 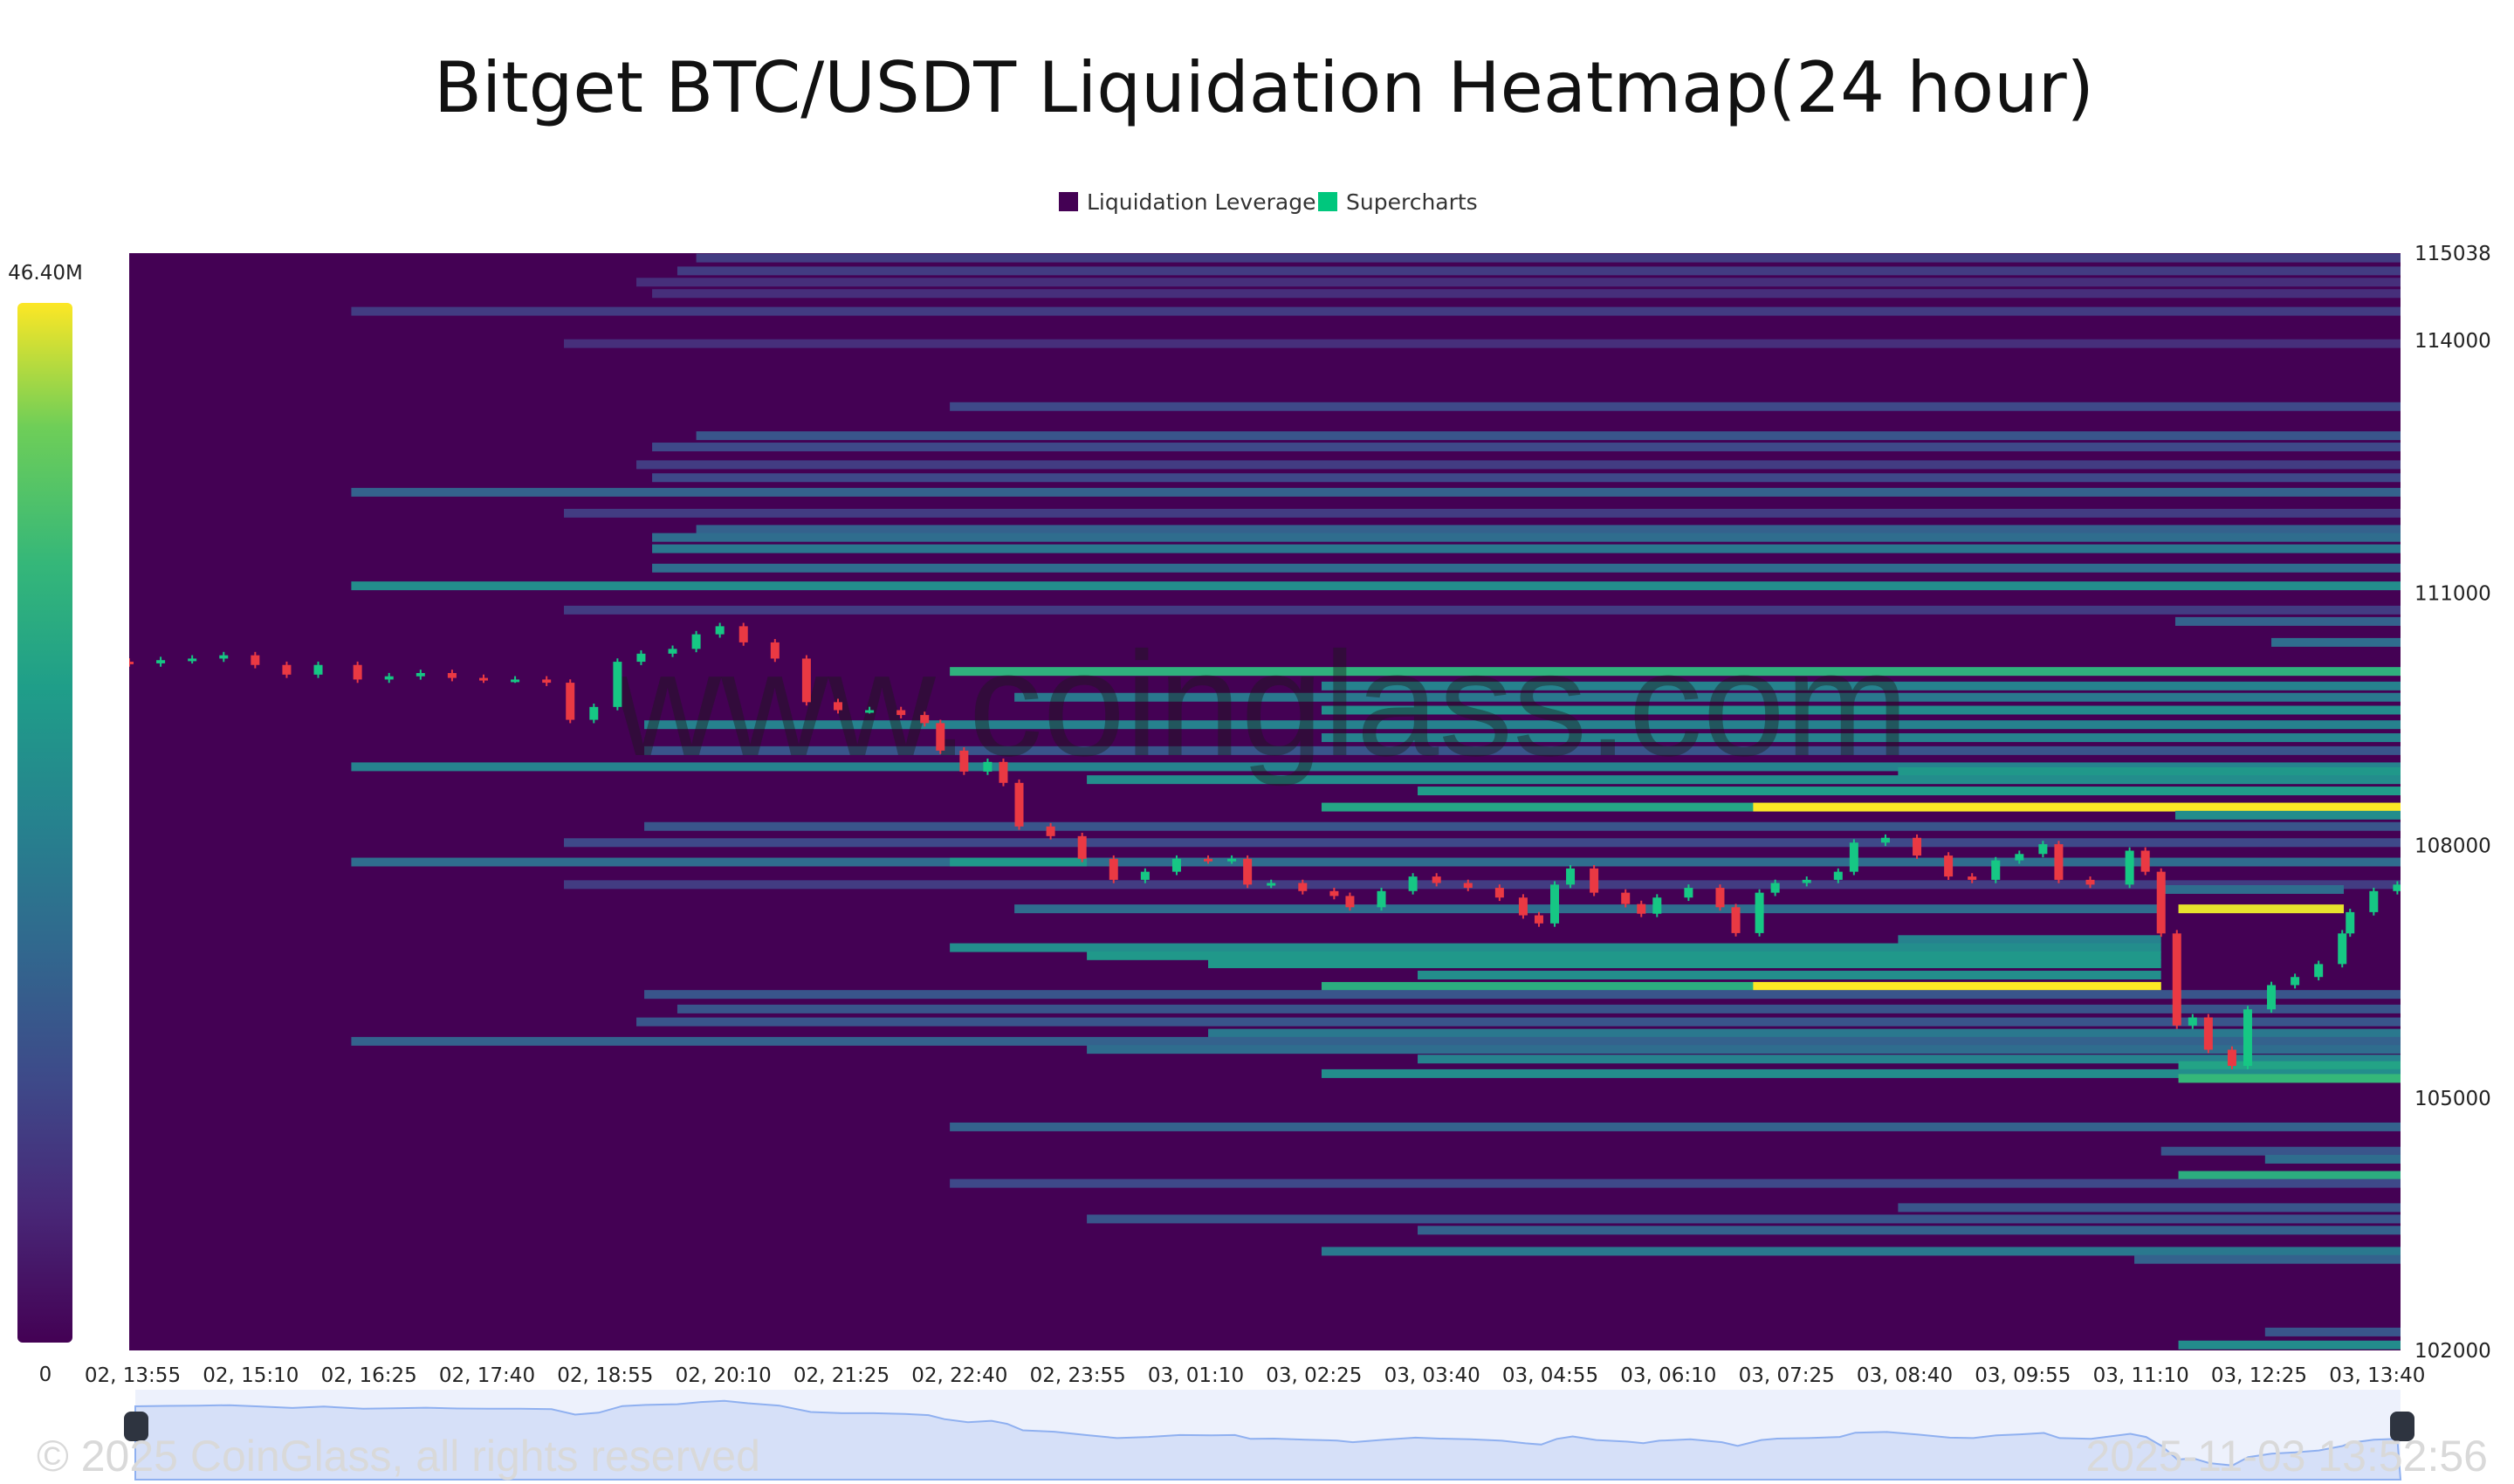 I want to click on legend-swatch-liquidation-leverage, so click(x=1068, y=202).